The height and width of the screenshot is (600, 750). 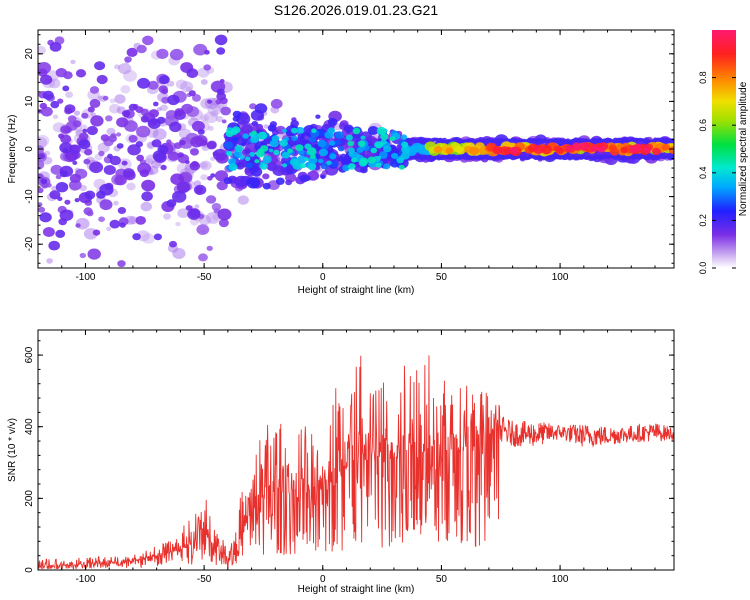 I want to click on spectrogram-x-axis-label: Height of straight line (km), so click(x=356, y=290).